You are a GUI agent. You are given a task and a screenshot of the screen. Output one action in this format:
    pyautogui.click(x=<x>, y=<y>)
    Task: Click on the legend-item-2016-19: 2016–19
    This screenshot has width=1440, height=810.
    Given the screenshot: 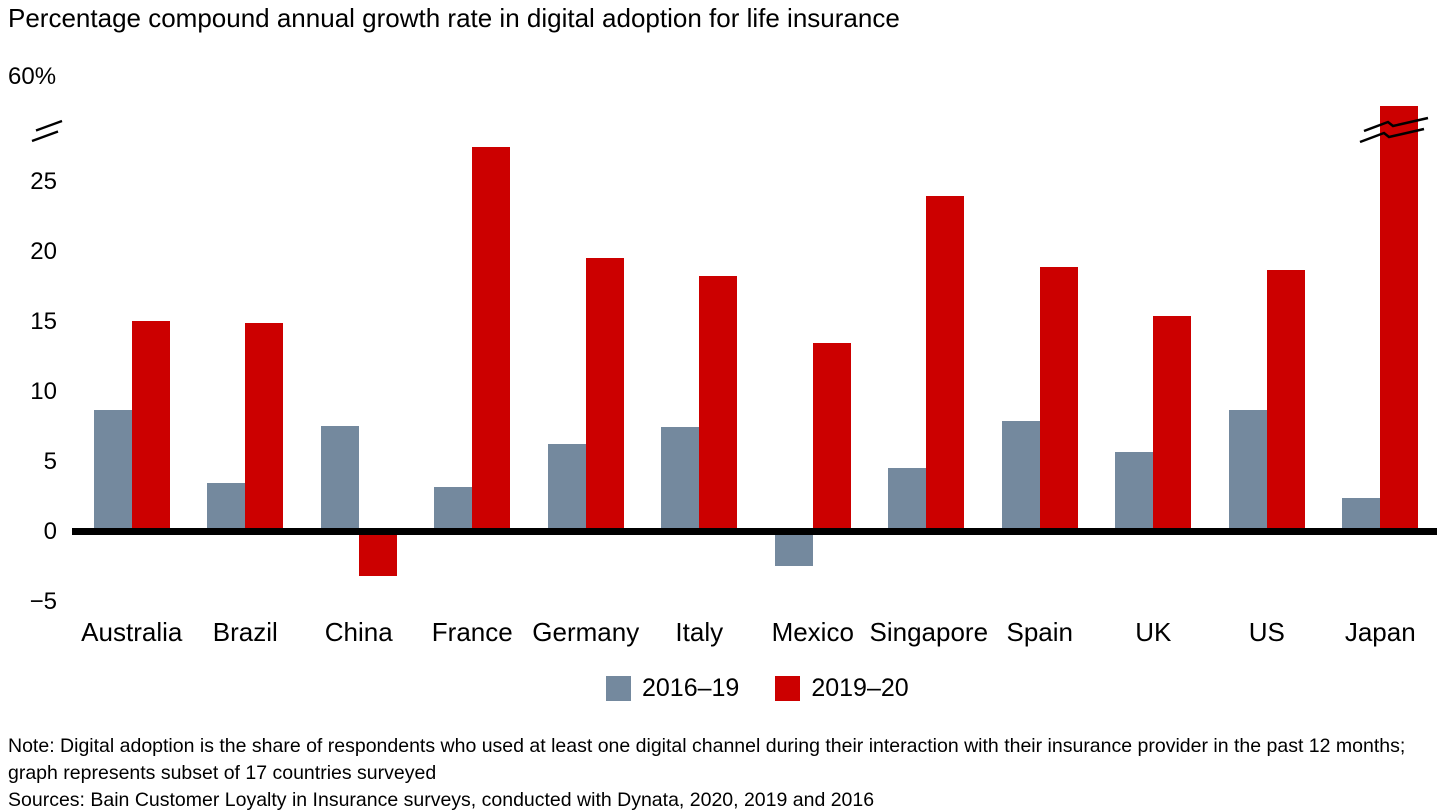 What is the action you would take?
    pyautogui.click(x=672, y=688)
    